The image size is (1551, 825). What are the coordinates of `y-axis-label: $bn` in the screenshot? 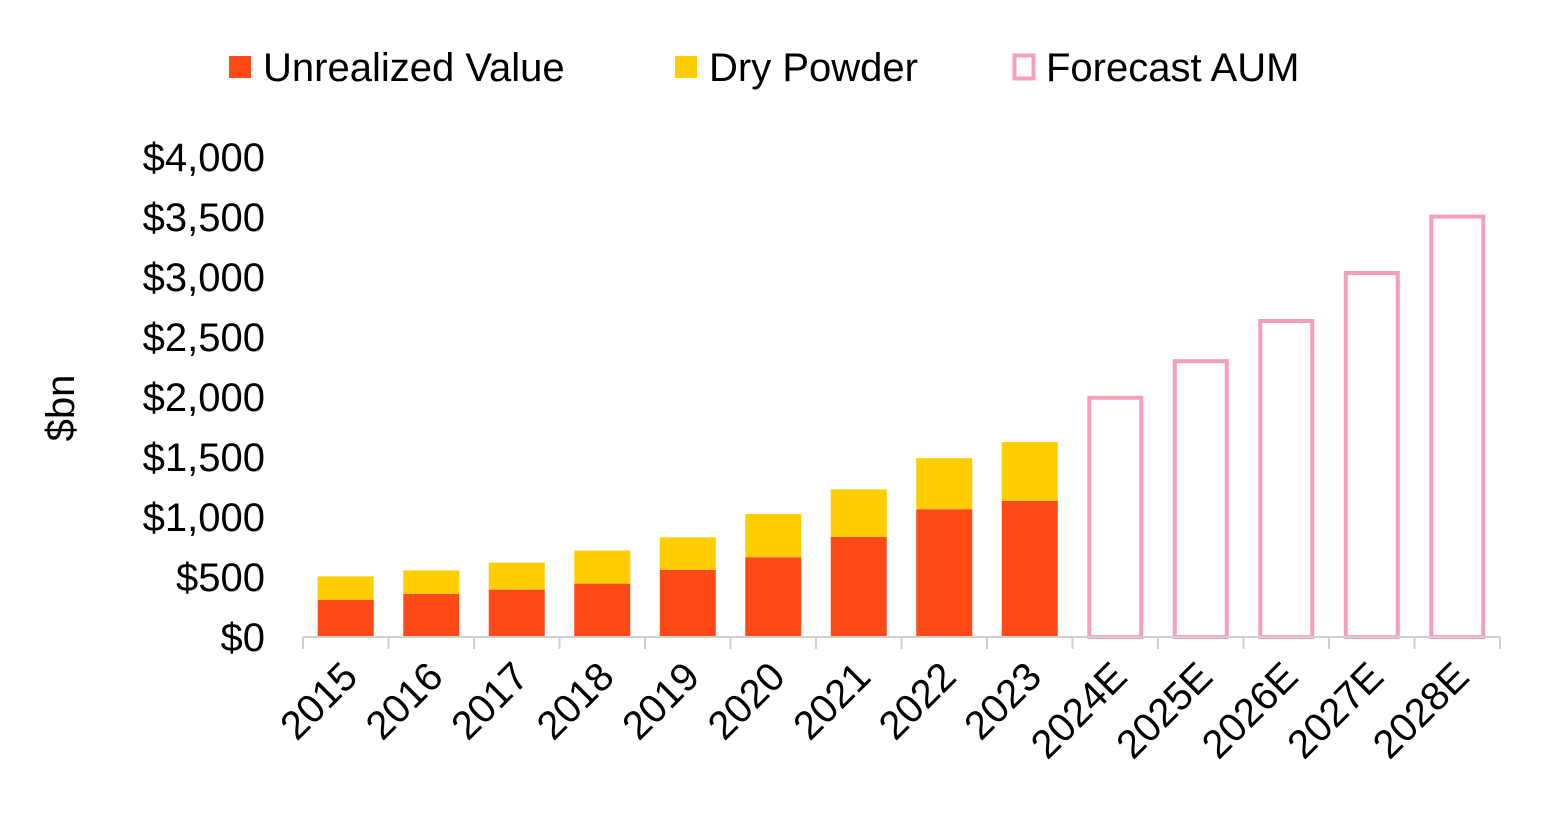 It's located at (61, 408).